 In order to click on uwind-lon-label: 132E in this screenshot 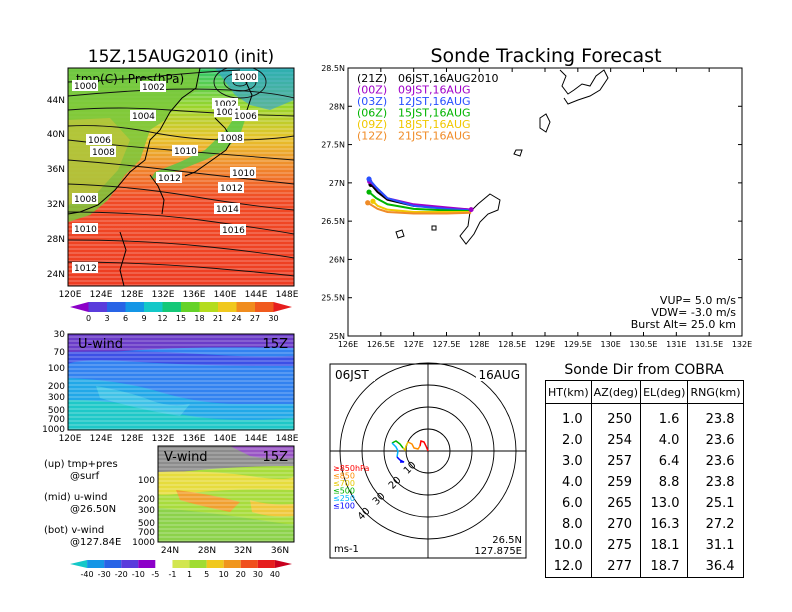, I will do `click(163, 439)`.